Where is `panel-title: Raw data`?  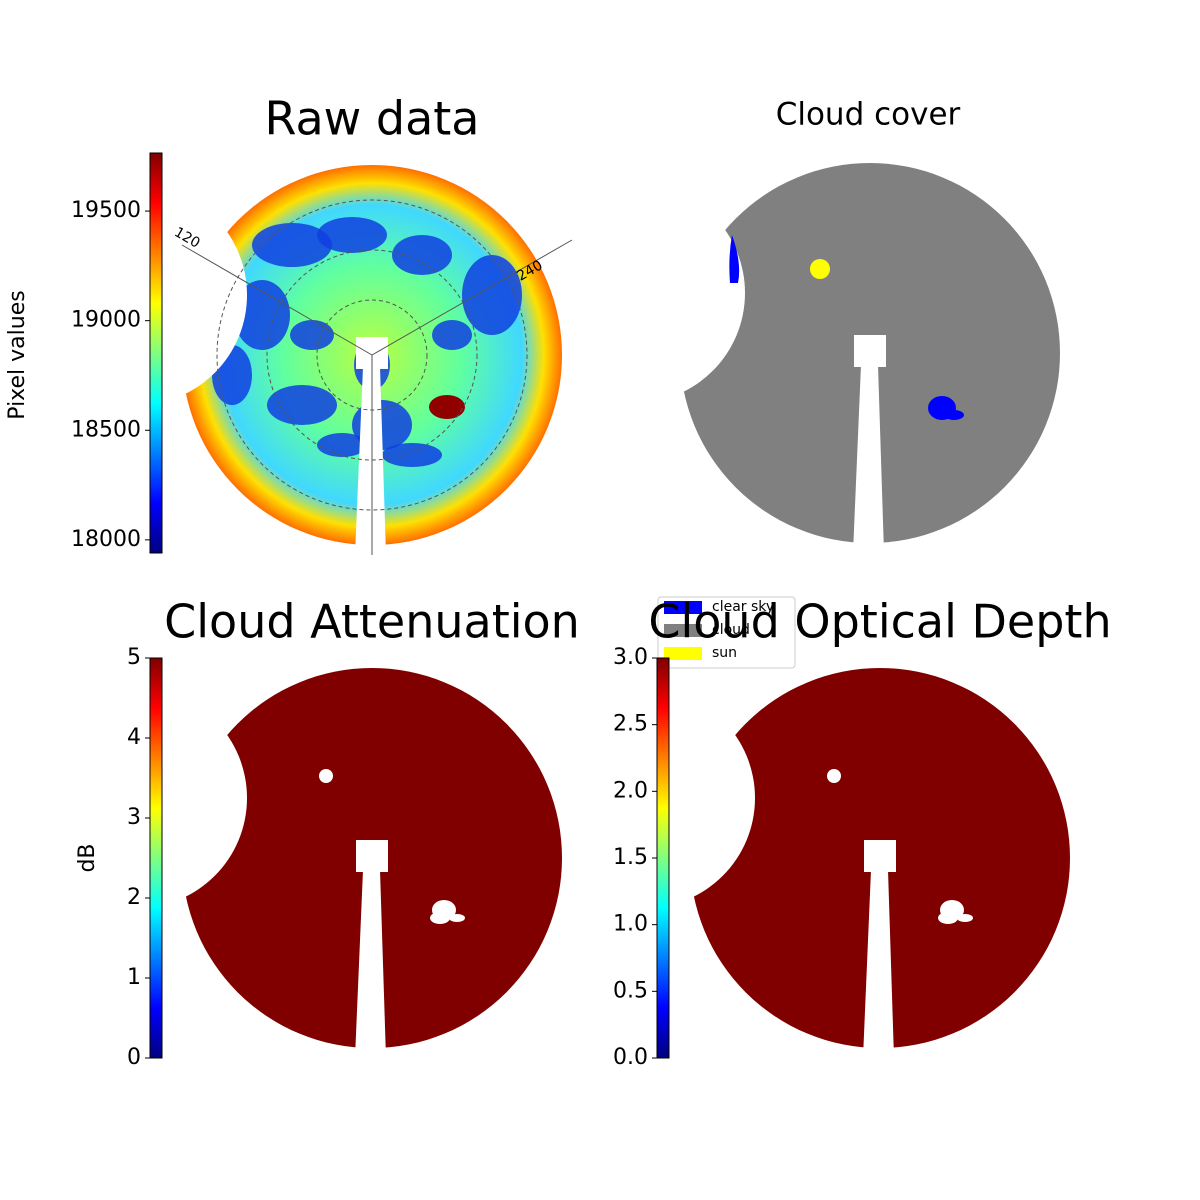
panel-title: Raw data is located at coordinates (372, 119).